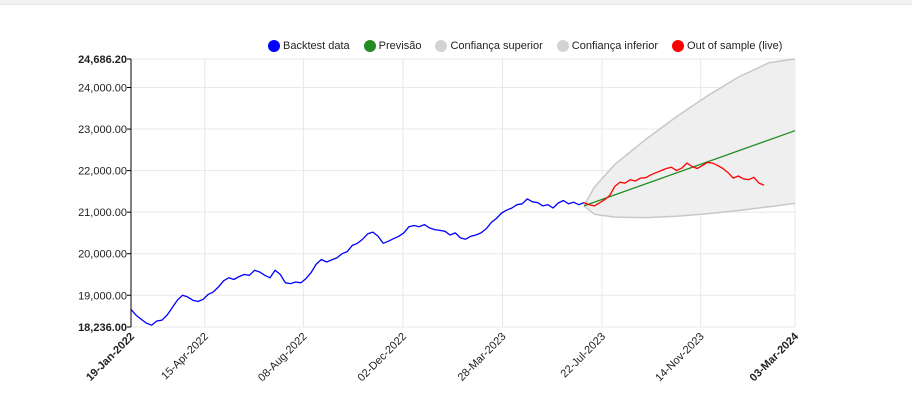 The height and width of the screenshot is (412, 912). Describe the element at coordinates (316, 46) in the screenshot. I see `legend-label-backtest: Backtest data` at that location.